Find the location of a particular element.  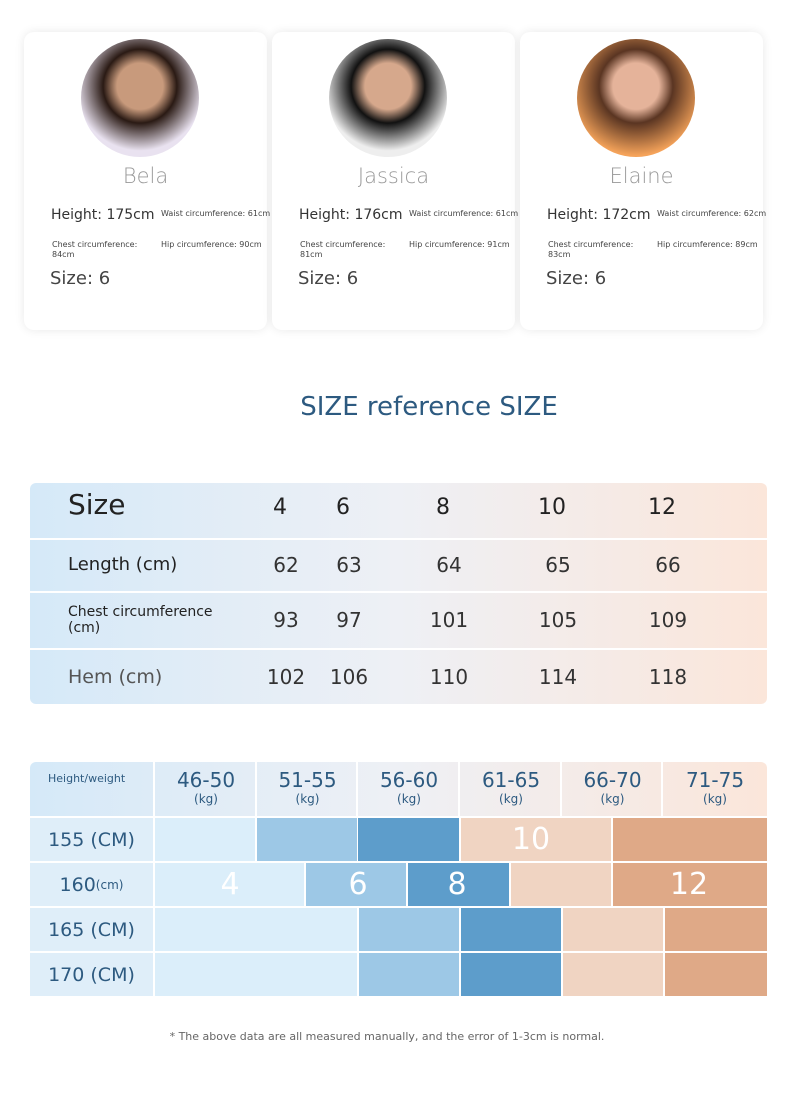

measurement: 97 is located at coordinates (349, 620).